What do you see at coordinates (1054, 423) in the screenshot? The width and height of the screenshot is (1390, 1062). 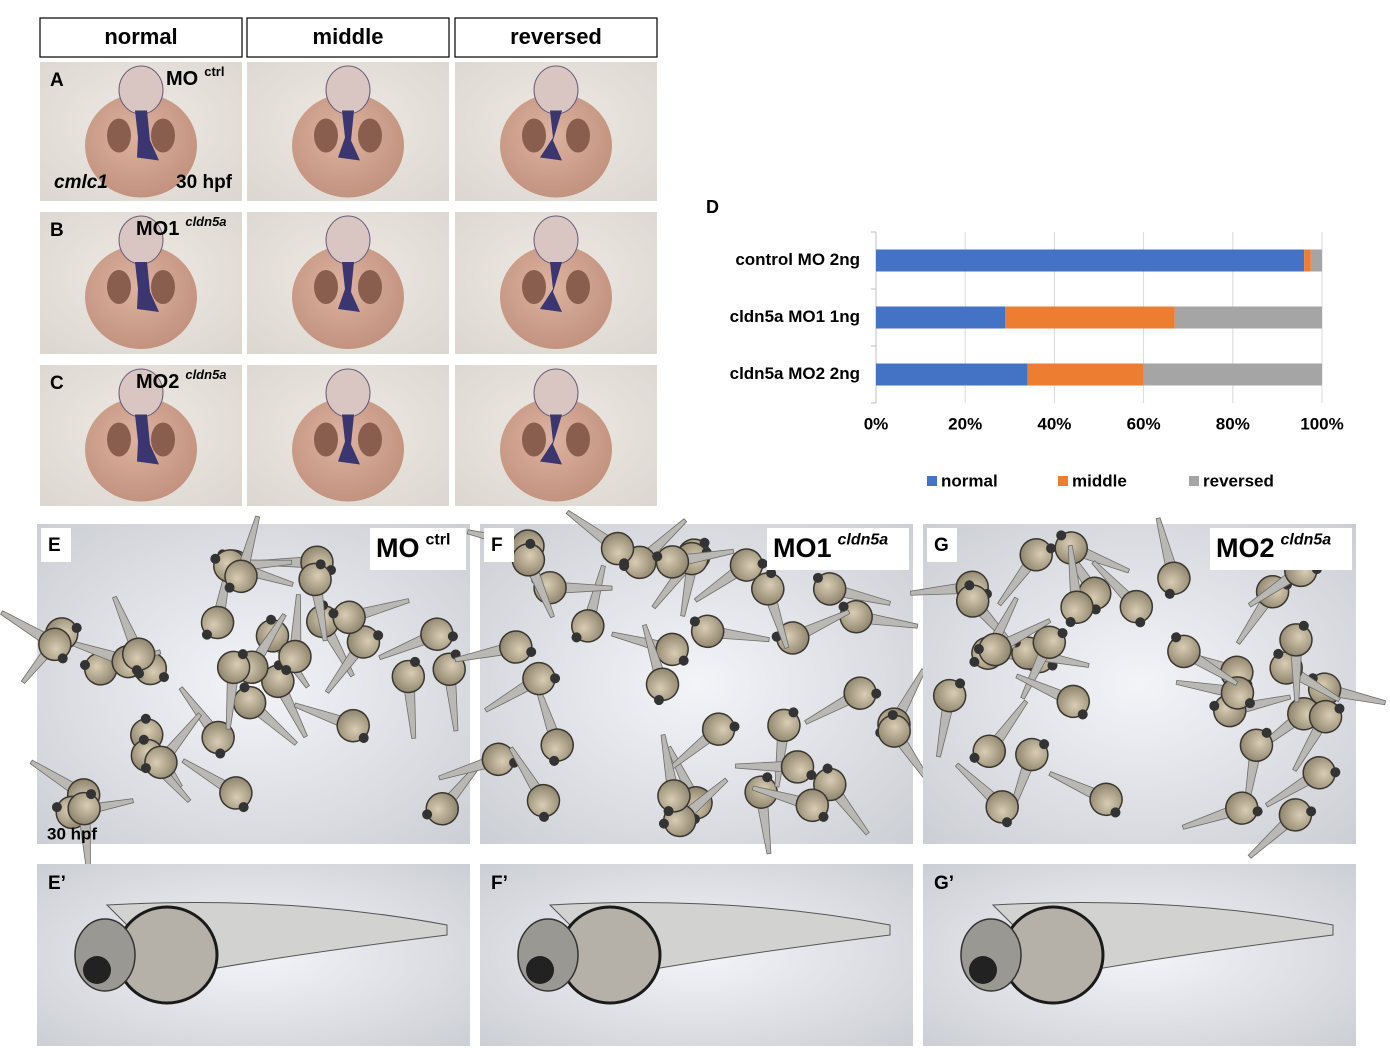 I see `x-tick-label: 40%` at bounding box center [1054, 423].